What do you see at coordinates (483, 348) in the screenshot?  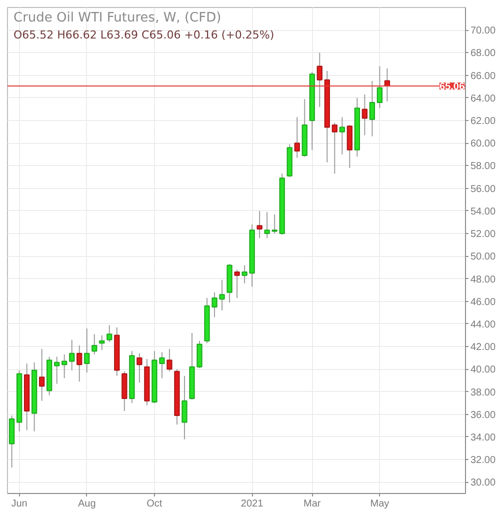 I see `y-tick-label: 42.00` at bounding box center [483, 348].